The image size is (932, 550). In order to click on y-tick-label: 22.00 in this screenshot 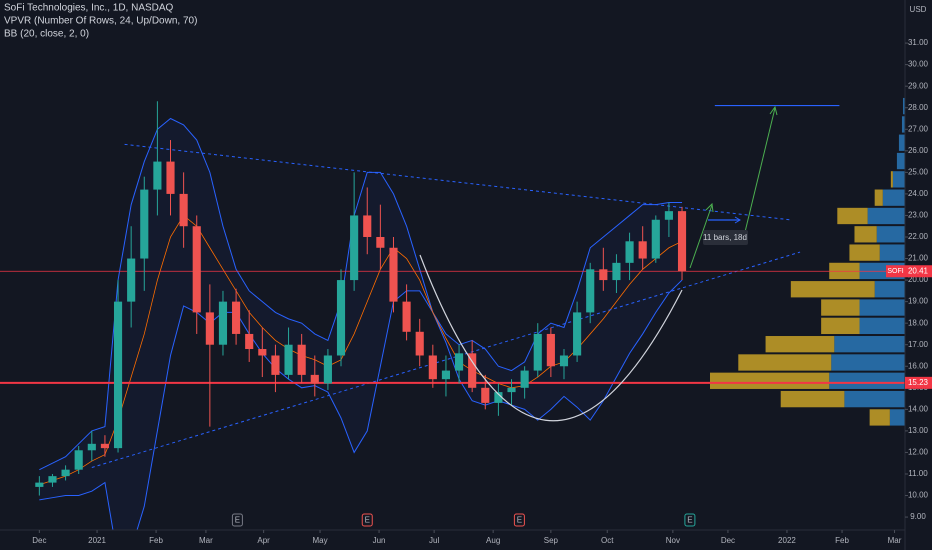, I will do `click(918, 236)`.